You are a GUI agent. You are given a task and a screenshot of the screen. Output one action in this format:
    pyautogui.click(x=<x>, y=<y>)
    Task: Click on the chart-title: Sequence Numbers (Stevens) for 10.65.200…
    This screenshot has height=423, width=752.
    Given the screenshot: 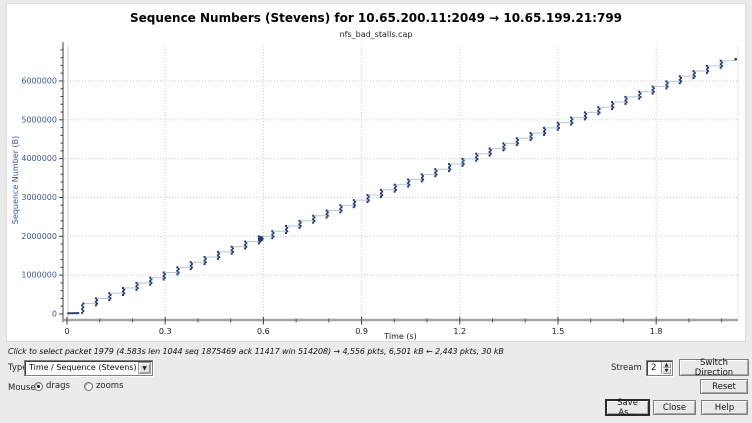 What is the action you would take?
    pyautogui.click(x=376, y=18)
    